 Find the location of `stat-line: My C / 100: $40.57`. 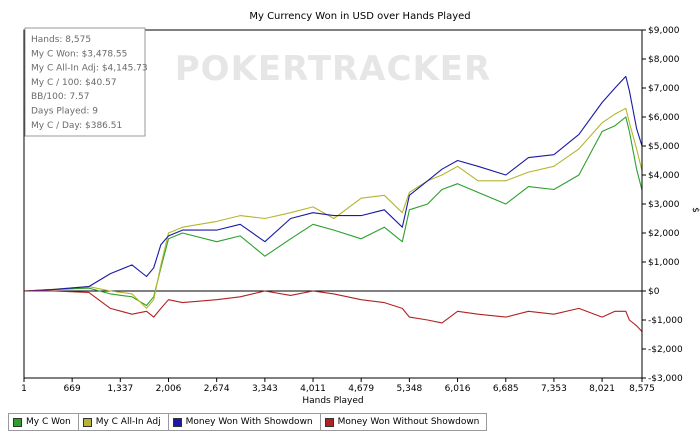

stat-line: My C / 100: $40.57 is located at coordinates (74, 83).